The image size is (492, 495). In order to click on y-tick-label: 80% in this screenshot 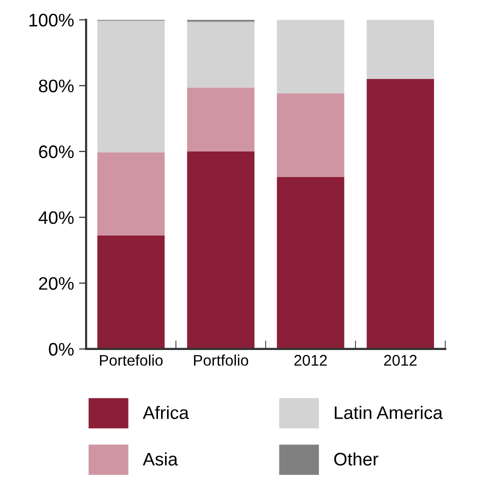, I will do `click(56, 86)`.